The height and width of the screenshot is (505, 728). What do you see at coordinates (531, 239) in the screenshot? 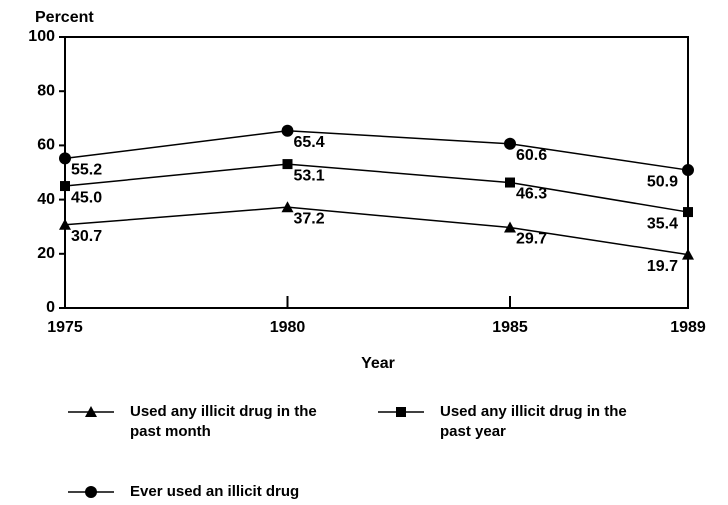
I see `data-label: 29.7` at bounding box center [531, 239].